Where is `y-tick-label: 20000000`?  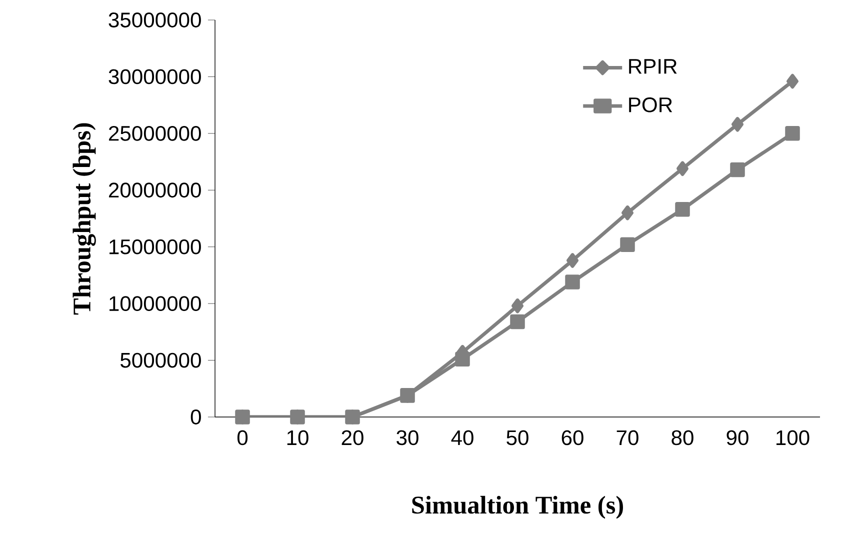 y-tick-label: 20000000 is located at coordinates (154, 190).